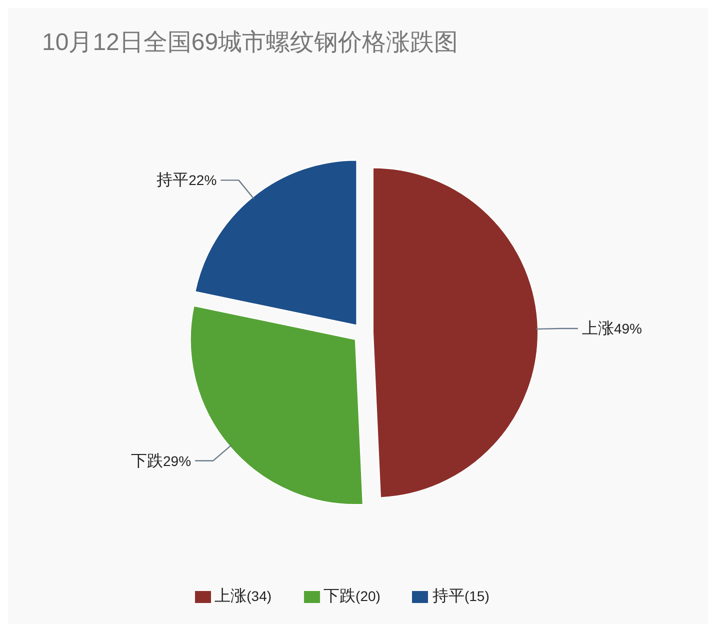  I want to click on text: 49%, so click(628, 328).